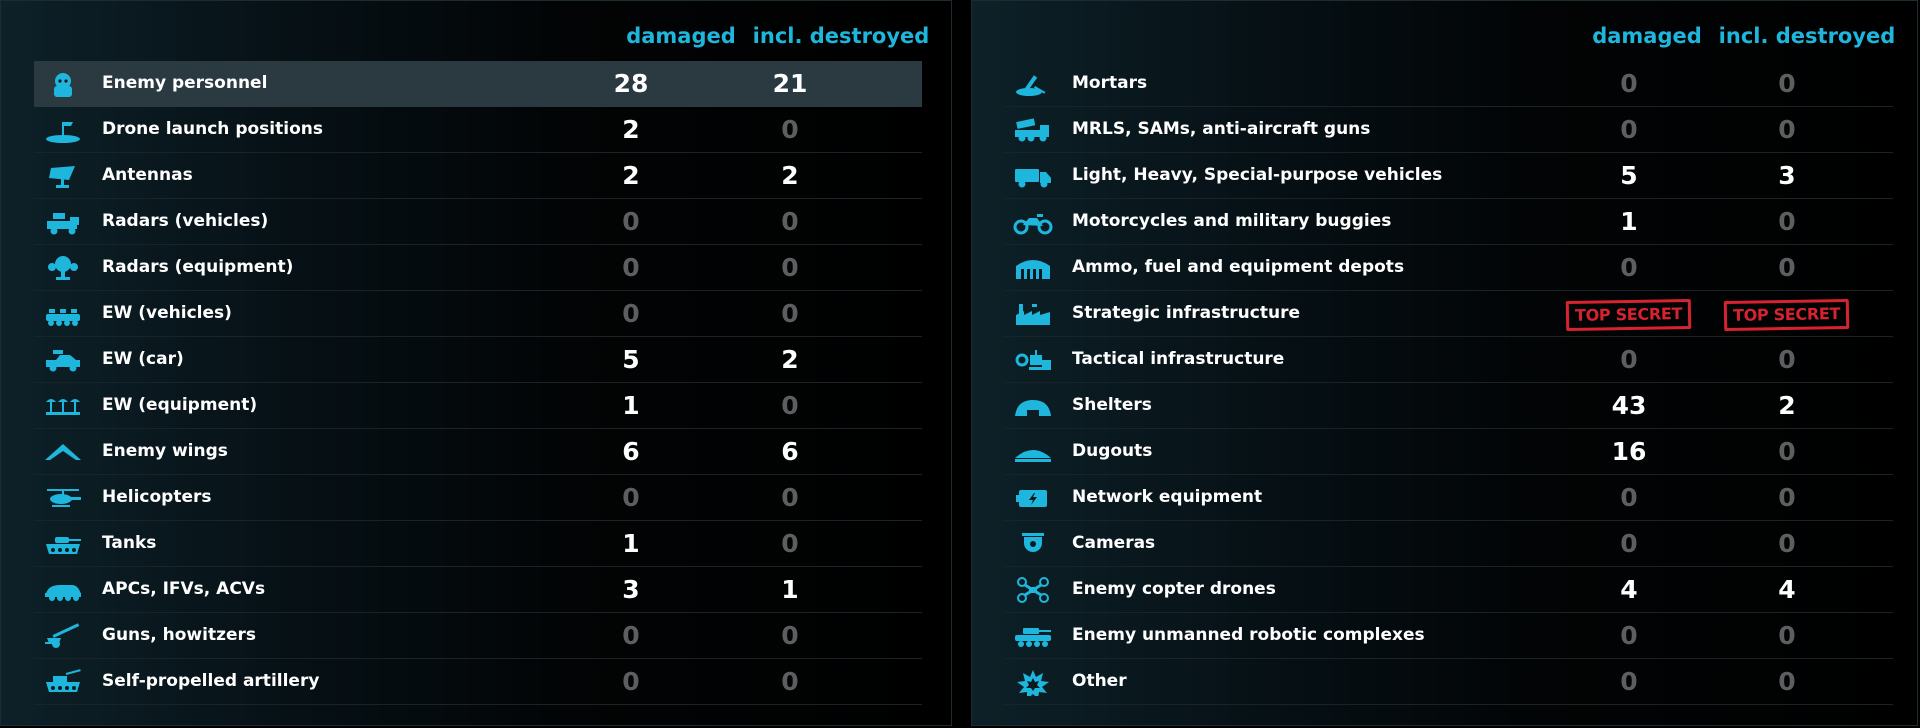 The width and height of the screenshot is (1920, 728). I want to click on row-label-dugouts: Dugouts, so click(1112, 451).